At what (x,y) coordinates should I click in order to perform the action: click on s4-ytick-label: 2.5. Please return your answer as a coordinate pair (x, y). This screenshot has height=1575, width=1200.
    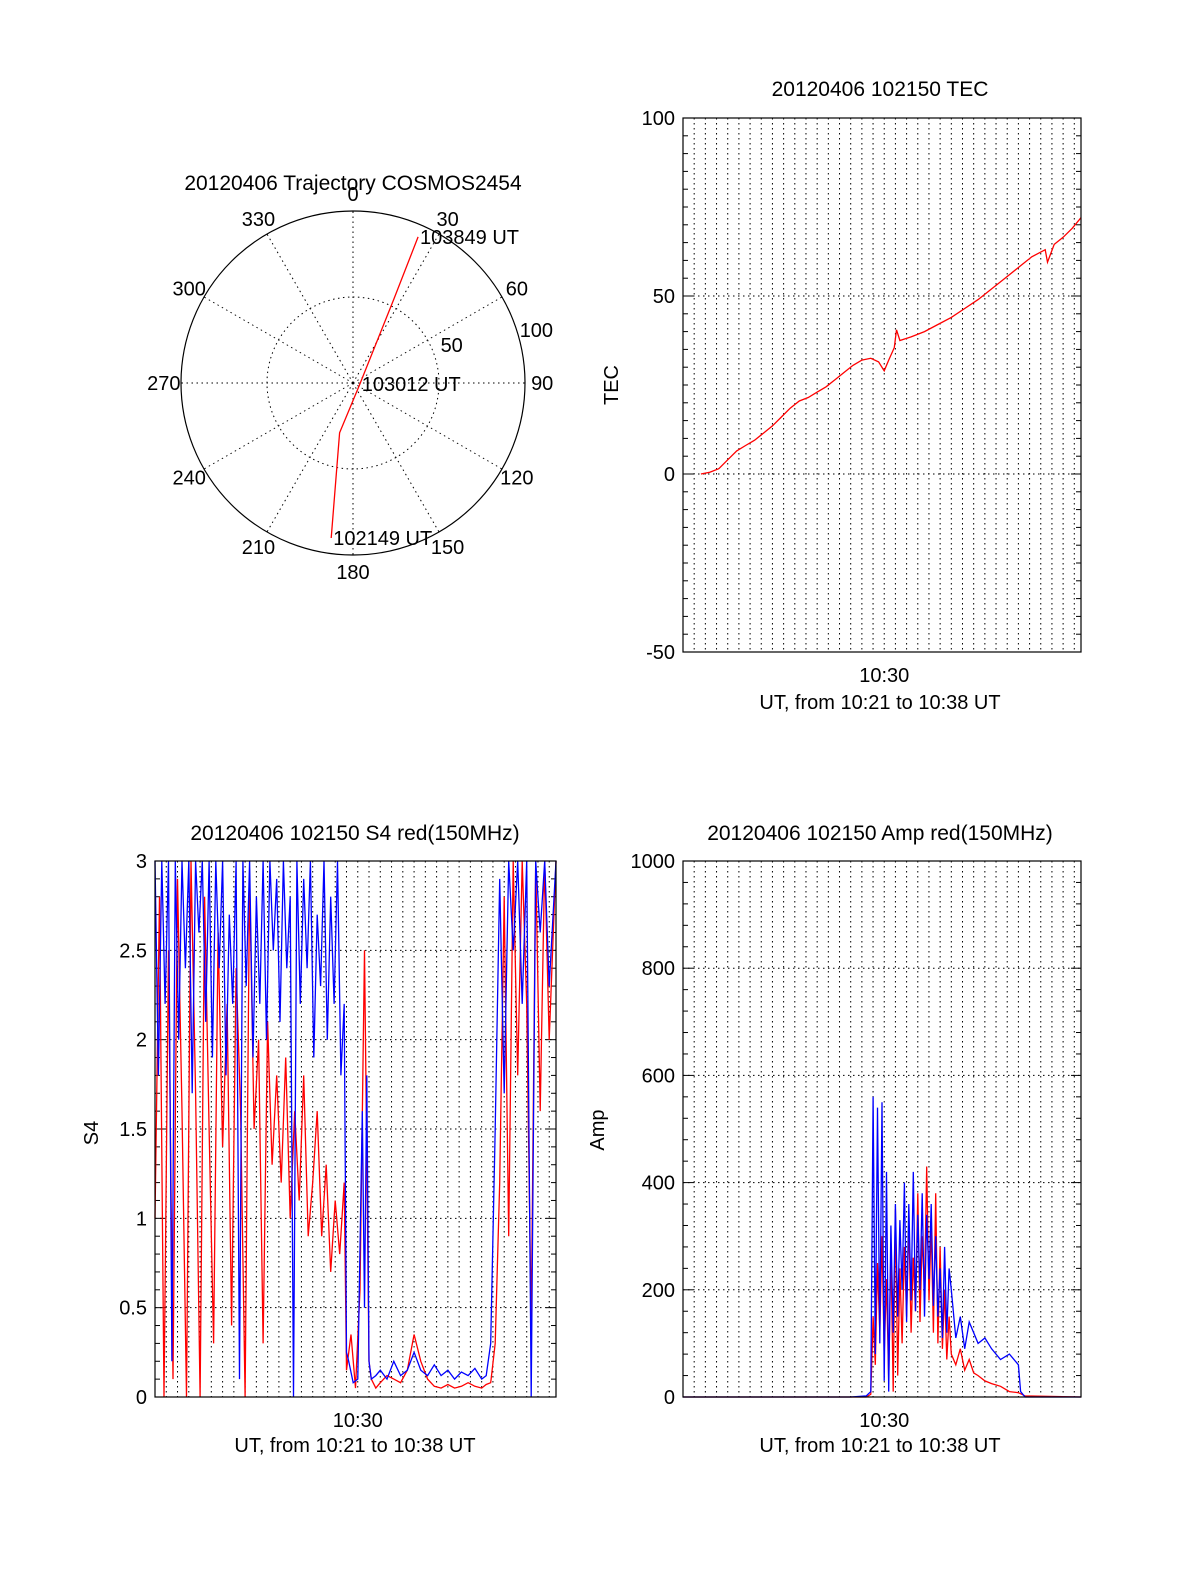
    Looking at the image, I should click on (133, 951).